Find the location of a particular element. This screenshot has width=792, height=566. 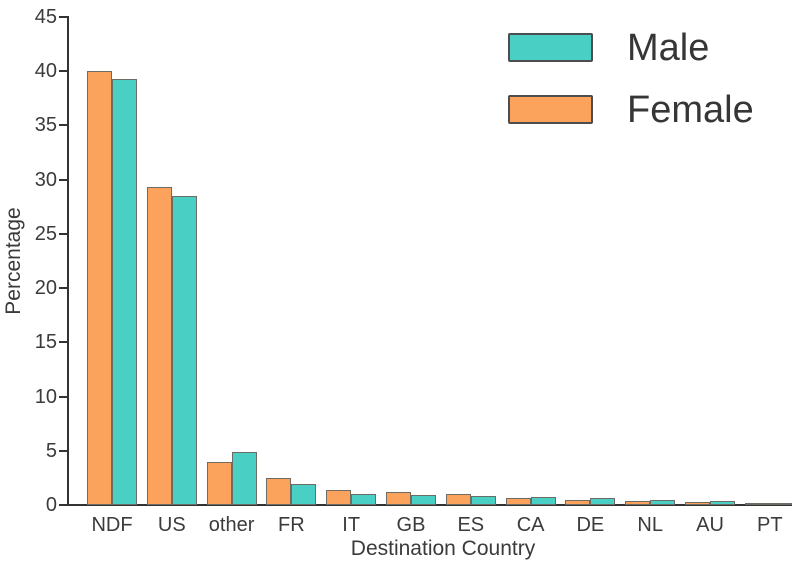

y-tick-label: 20 is located at coordinates (45, 288).